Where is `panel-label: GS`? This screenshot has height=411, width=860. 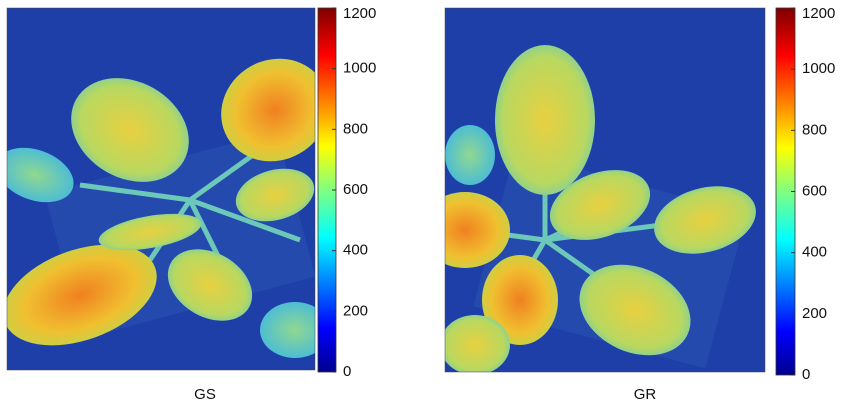
panel-label: GS is located at coordinates (205, 394).